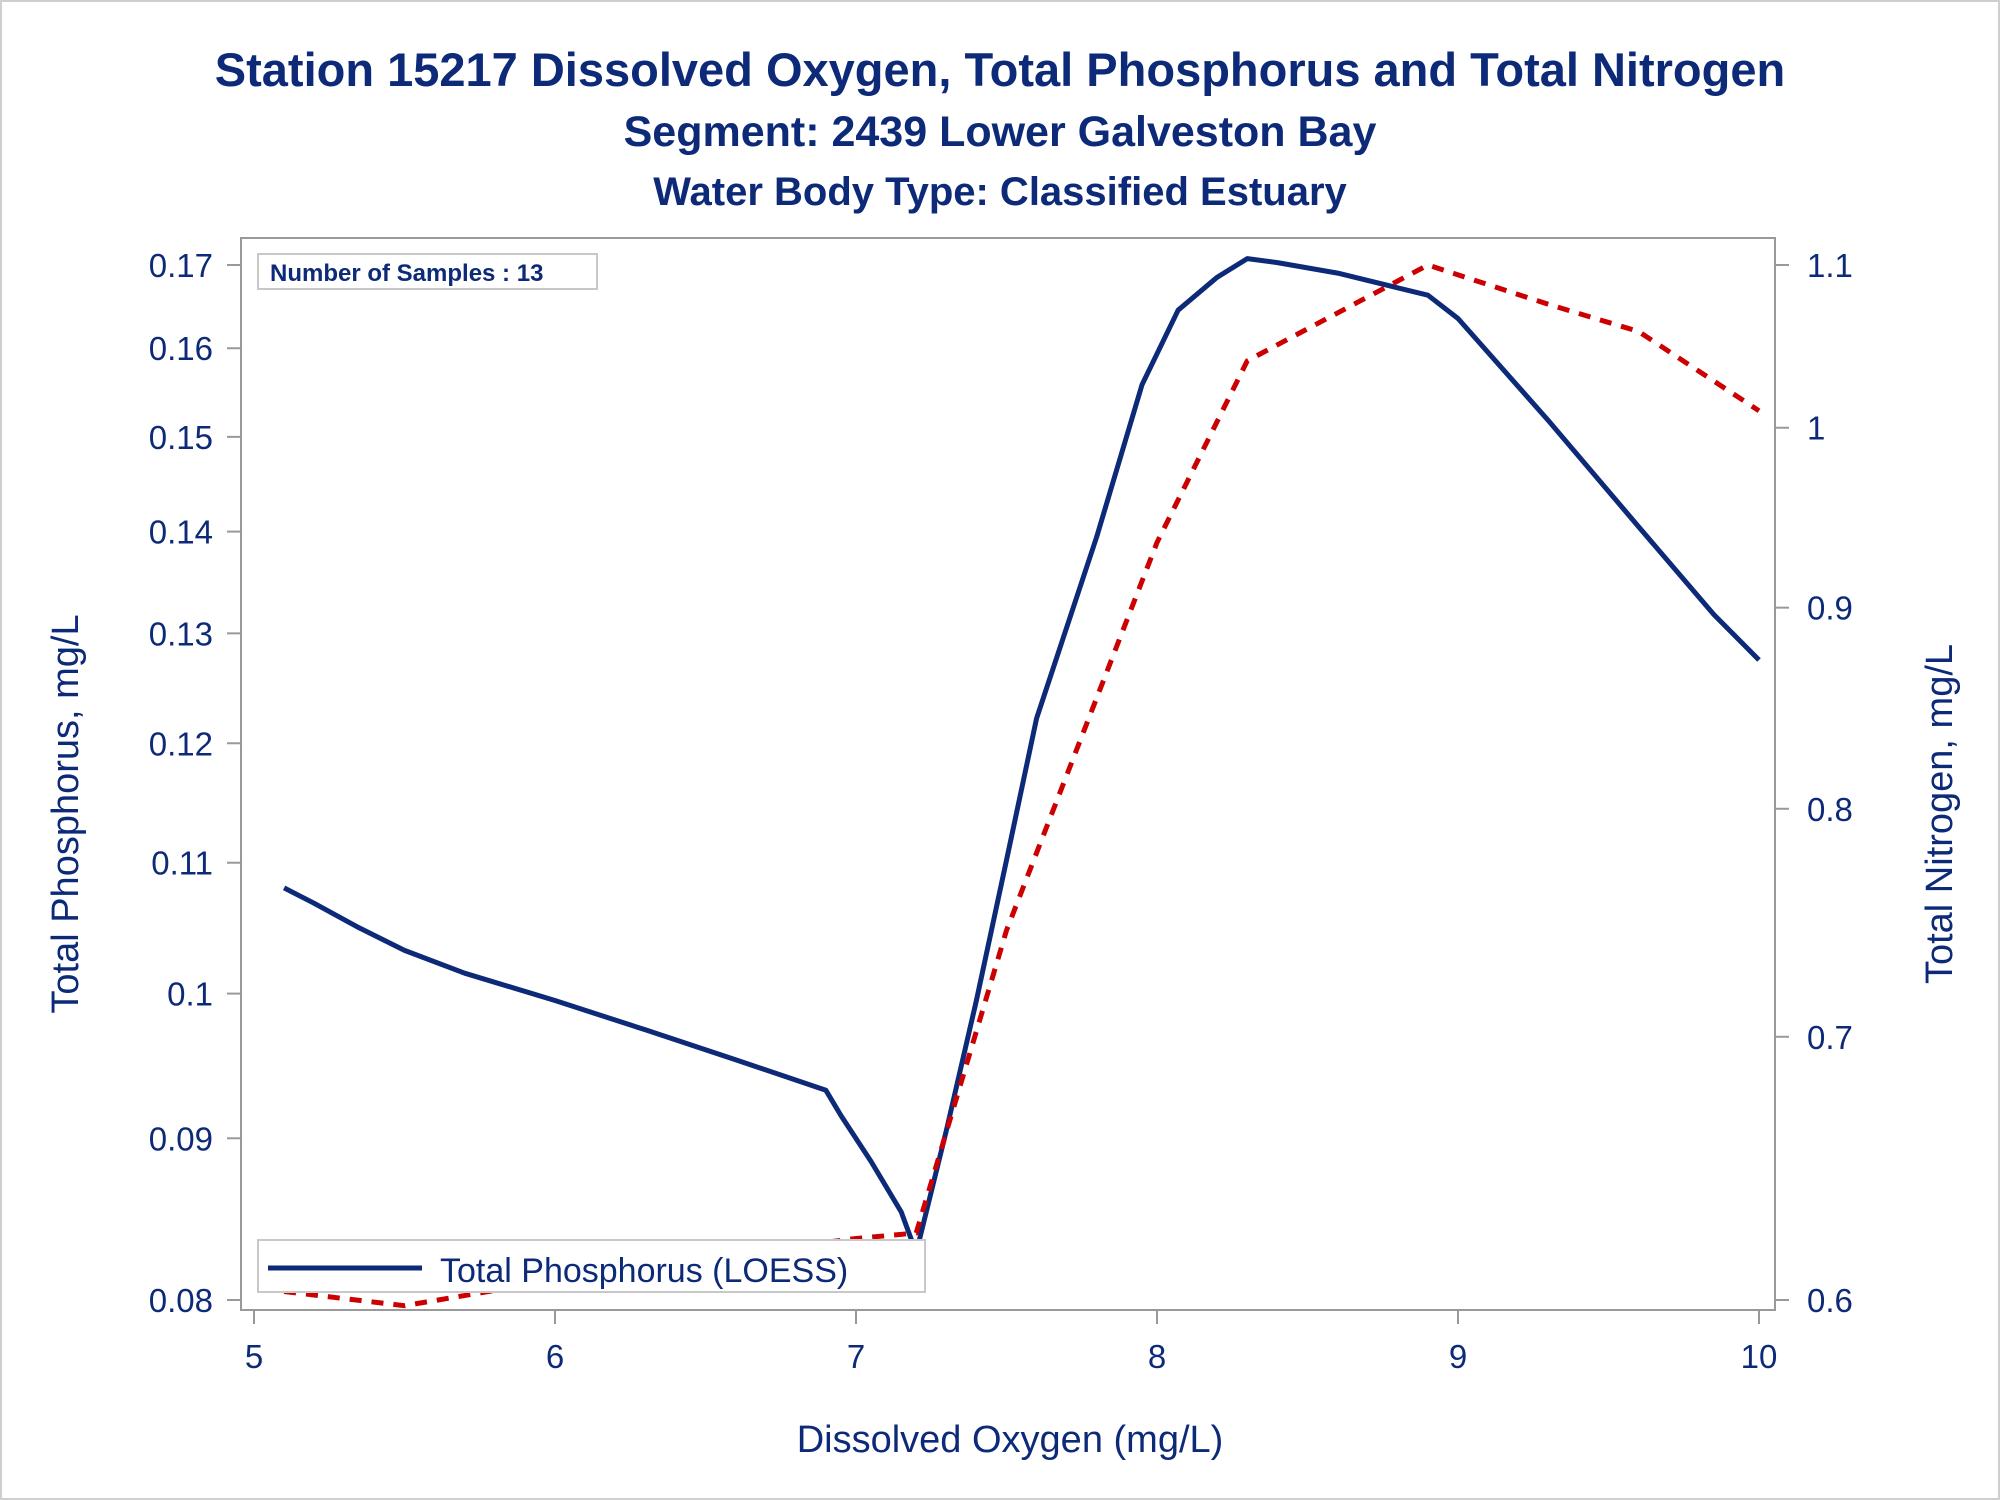  I want to click on y2-axis-title: Total Nitrogen, mg/L, so click(1940, 814).